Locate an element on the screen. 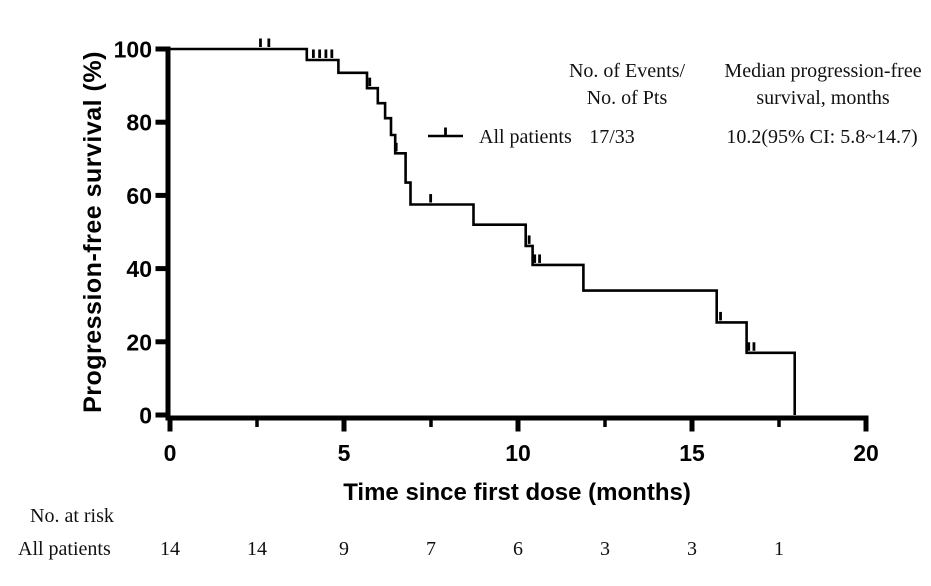  at-risk-values: 14 14 9 7 6 3 3 1 is located at coordinates (472, 549).